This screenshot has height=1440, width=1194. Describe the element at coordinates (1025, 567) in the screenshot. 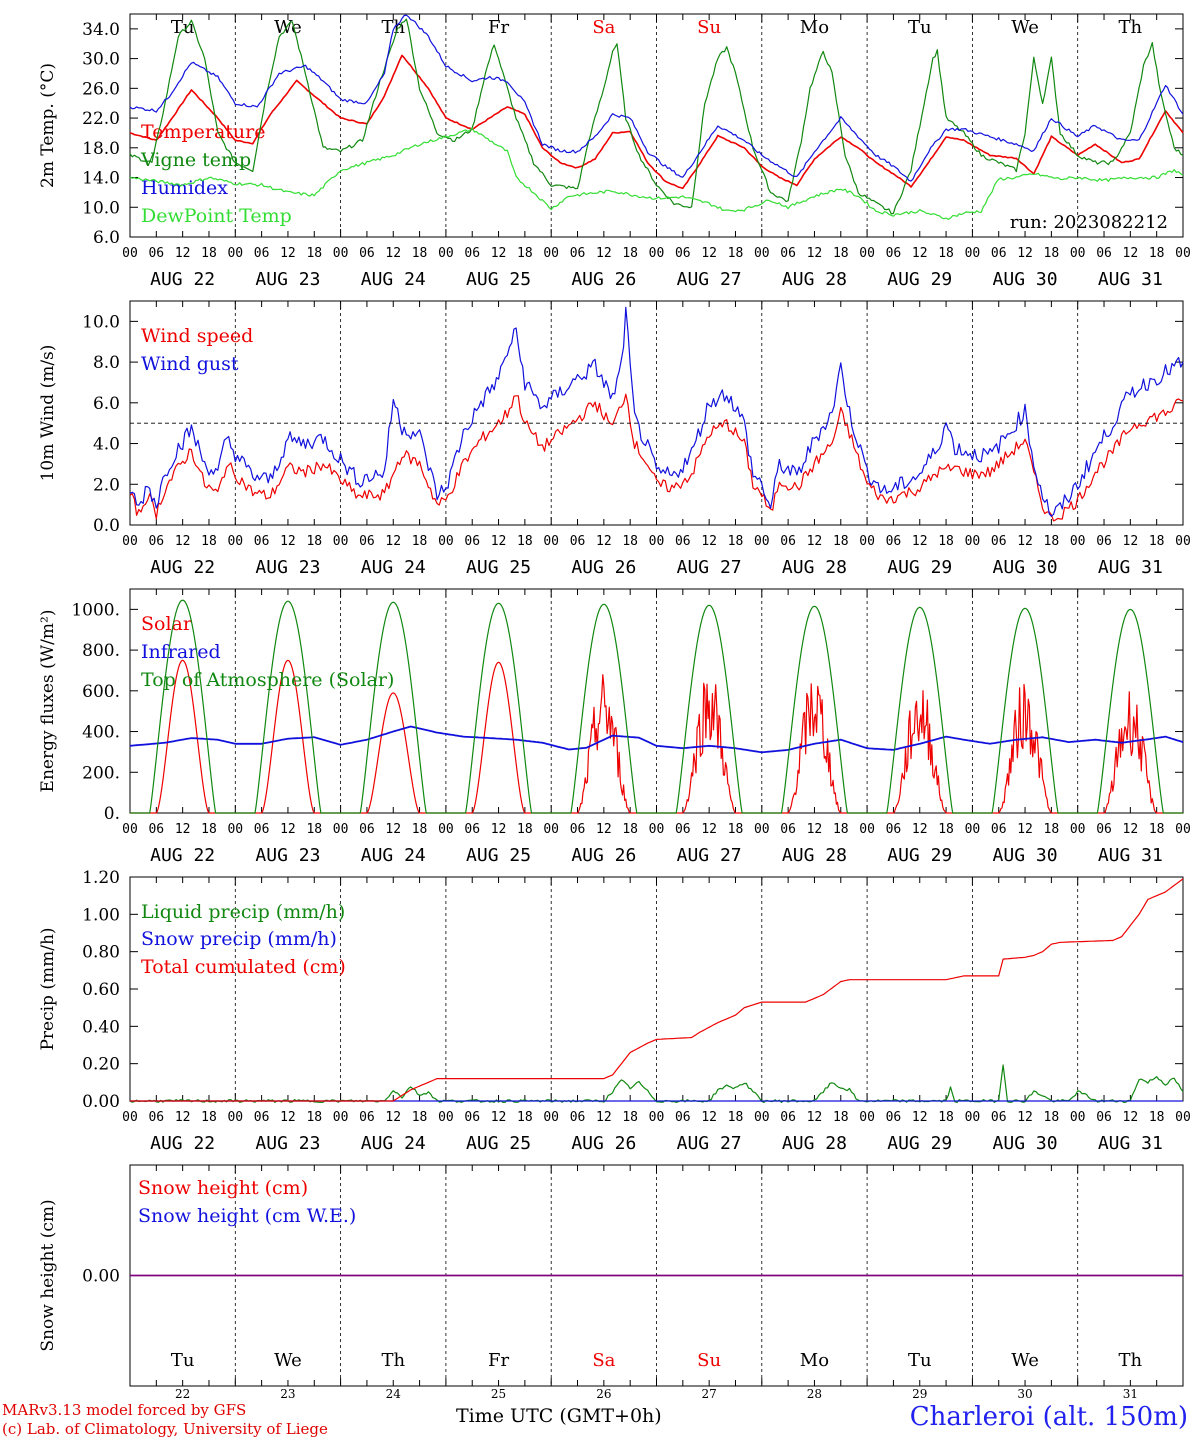

I see `day-label: AUG 30` at that location.